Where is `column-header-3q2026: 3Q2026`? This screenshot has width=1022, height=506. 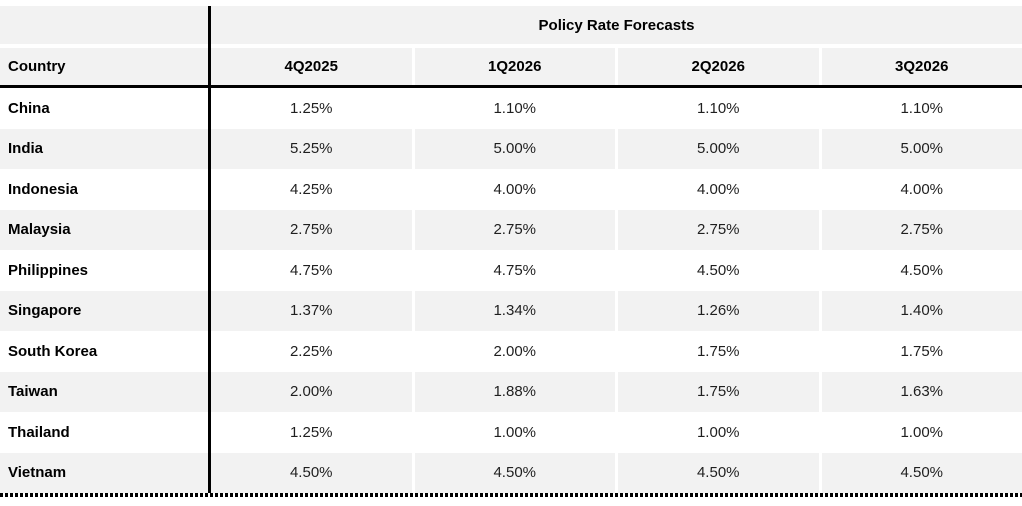
column-header-3q2026: 3Q2026 is located at coordinates (921, 66).